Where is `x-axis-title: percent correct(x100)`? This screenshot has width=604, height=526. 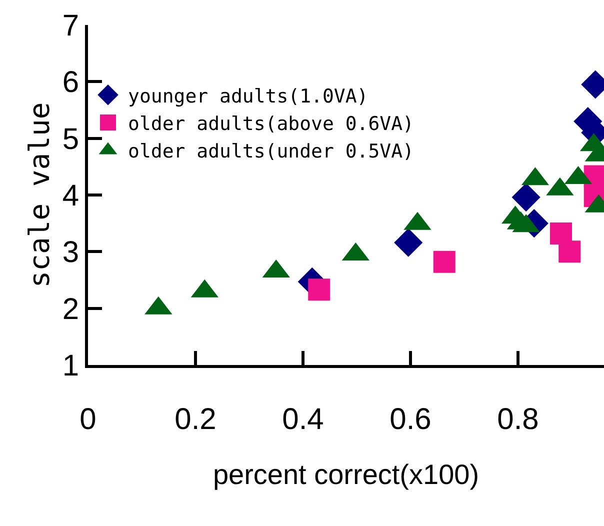
x-axis-title: percent correct(x100) is located at coordinates (346, 474).